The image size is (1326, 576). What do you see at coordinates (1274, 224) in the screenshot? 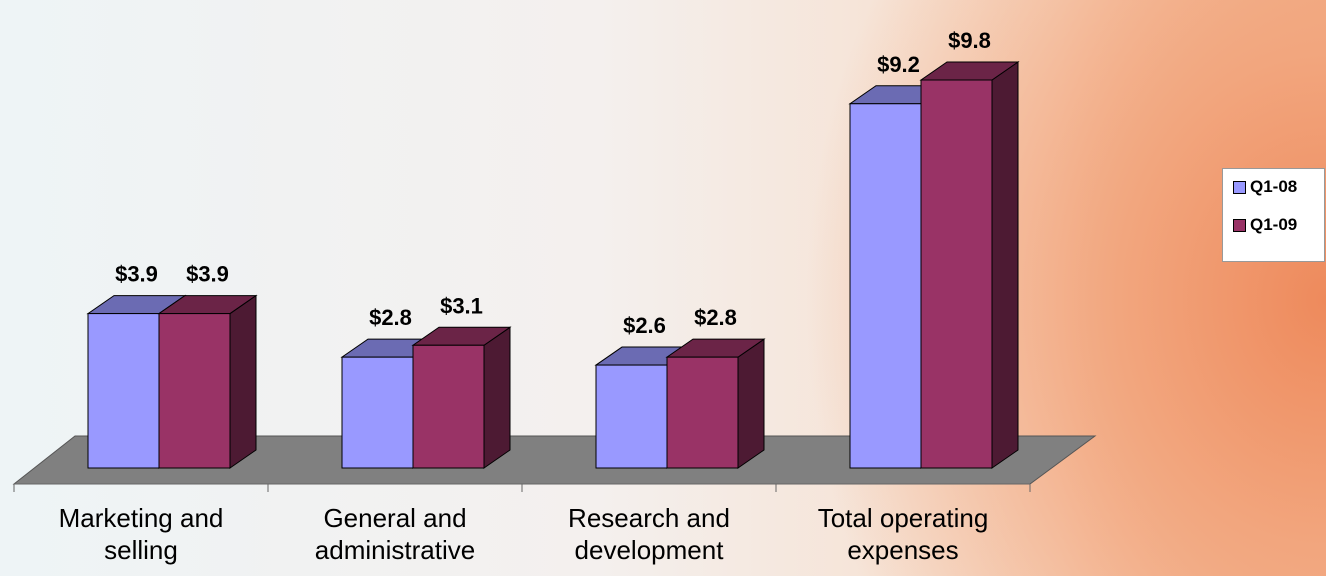
I see `legend-label: Q1-09` at bounding box center [1274, 224].